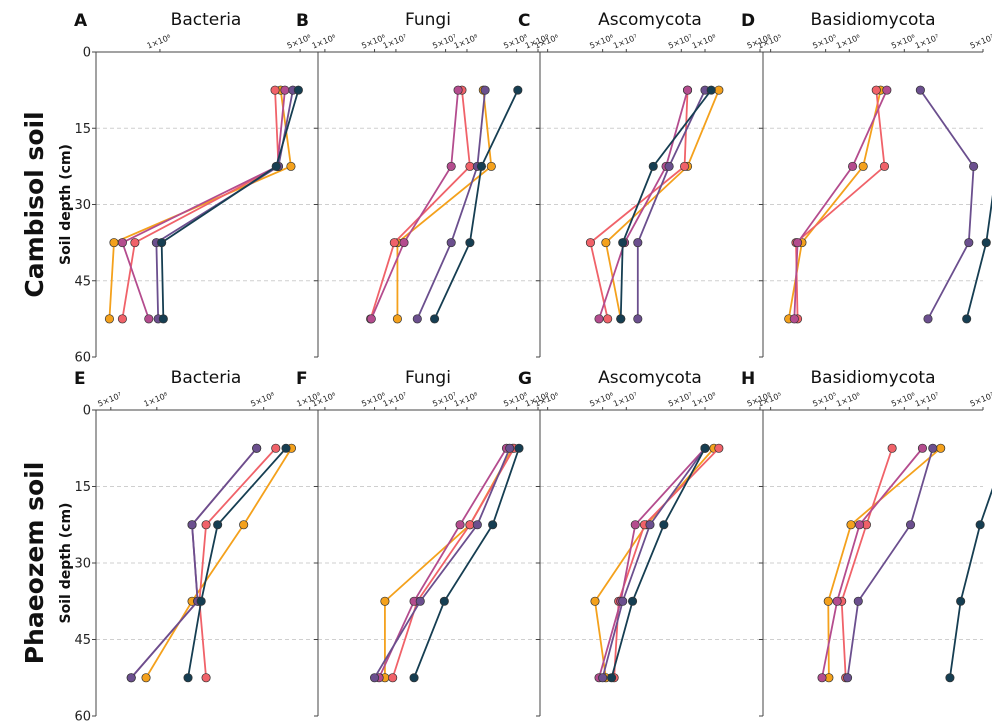 This screenshot has height=724, width=992. Describe the element at coordinates (66, 563) in the screenshot. I see `y-axis-label: Soil depth (cm)` at that location.